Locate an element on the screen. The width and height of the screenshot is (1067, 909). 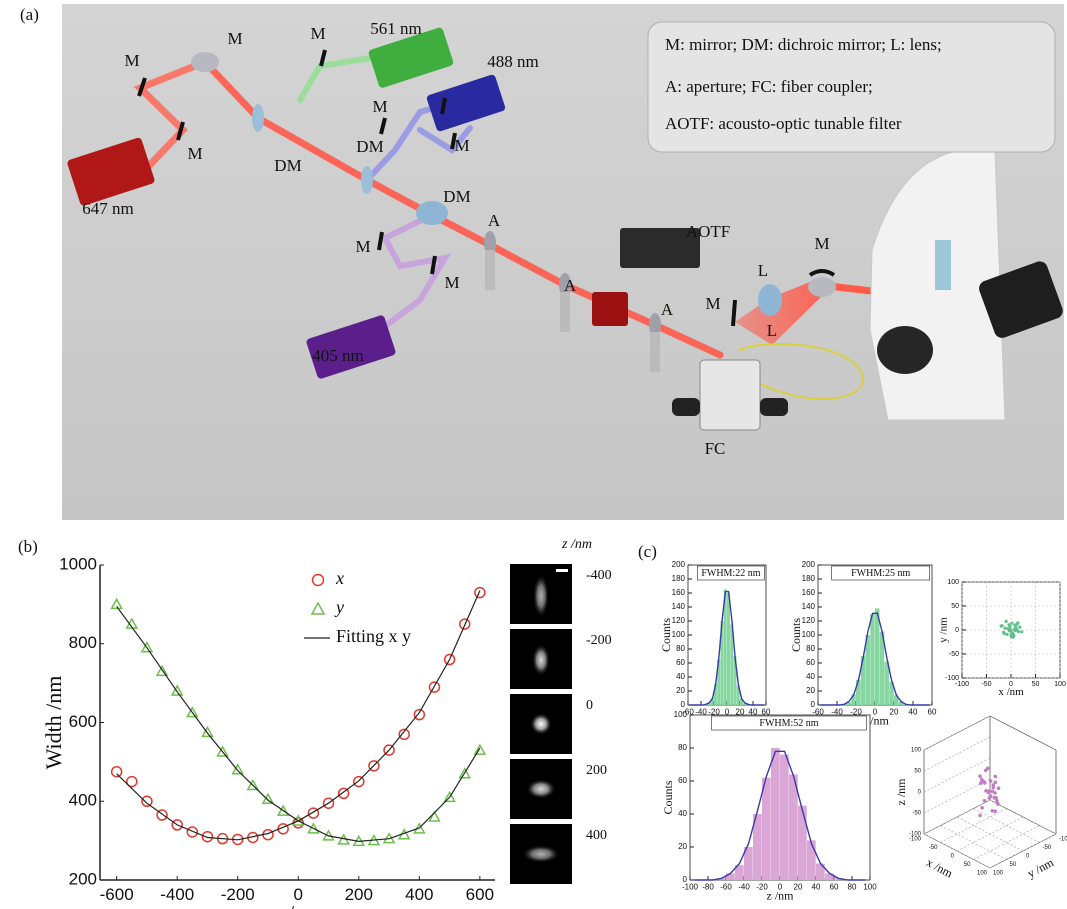
y-tick-label: 140 is located at coordinates (679, 606).